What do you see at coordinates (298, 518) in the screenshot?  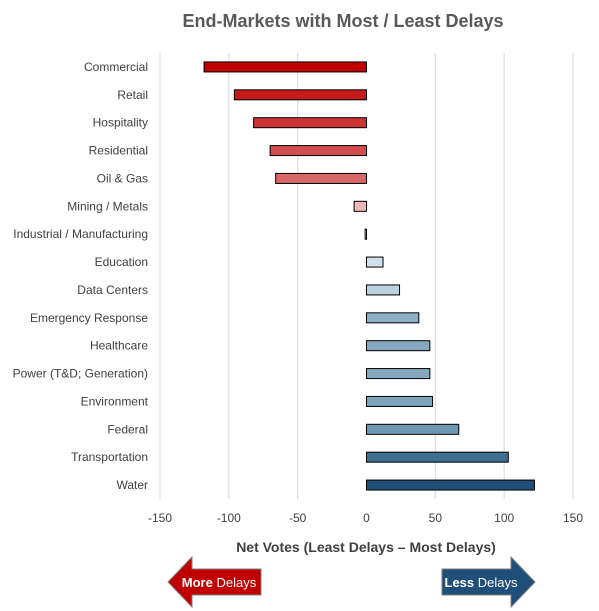 I see `x-tick-label: -50` at bounding box center [298, 518].